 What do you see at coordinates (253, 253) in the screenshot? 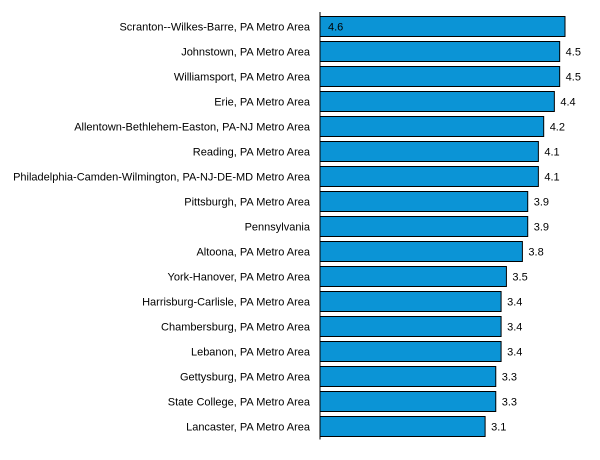
I see `category-label: Altoona, PA Metro Area` at bounding box center [253, 253].